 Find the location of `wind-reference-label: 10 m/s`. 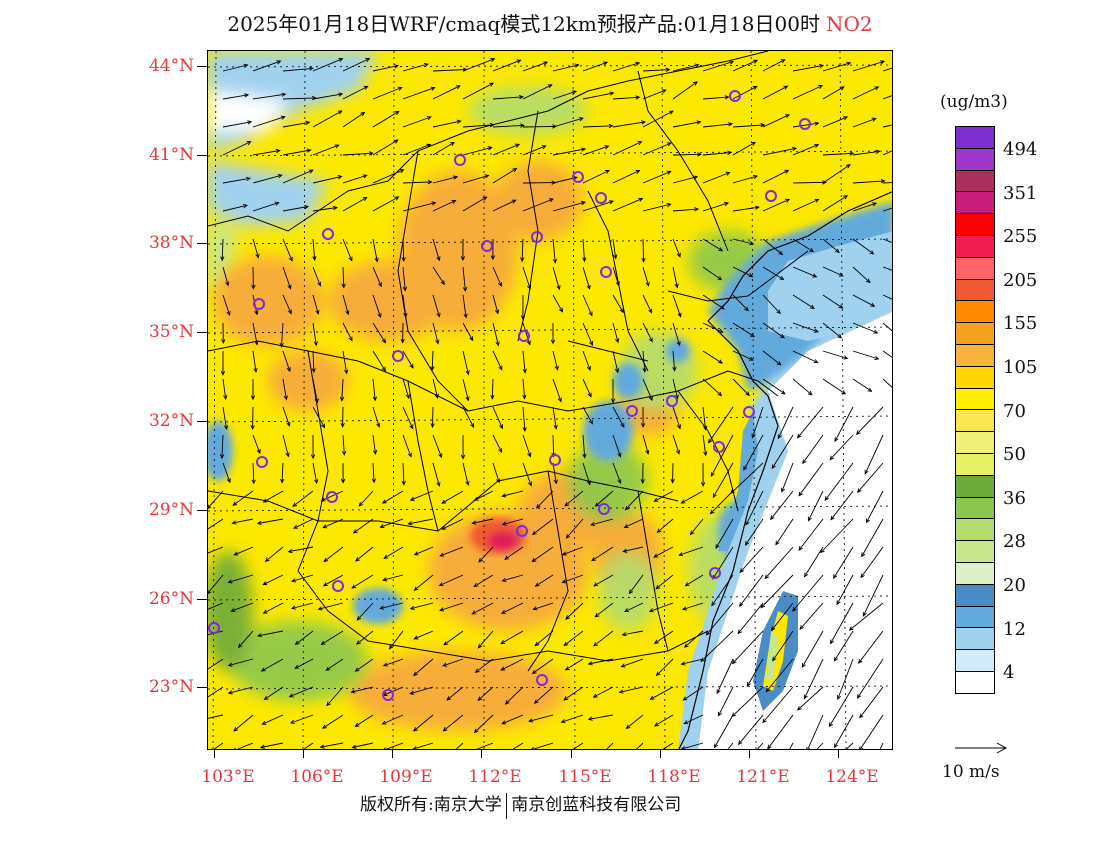

wind-reference-label: 10 m/s is located at coordinates (971, 772).